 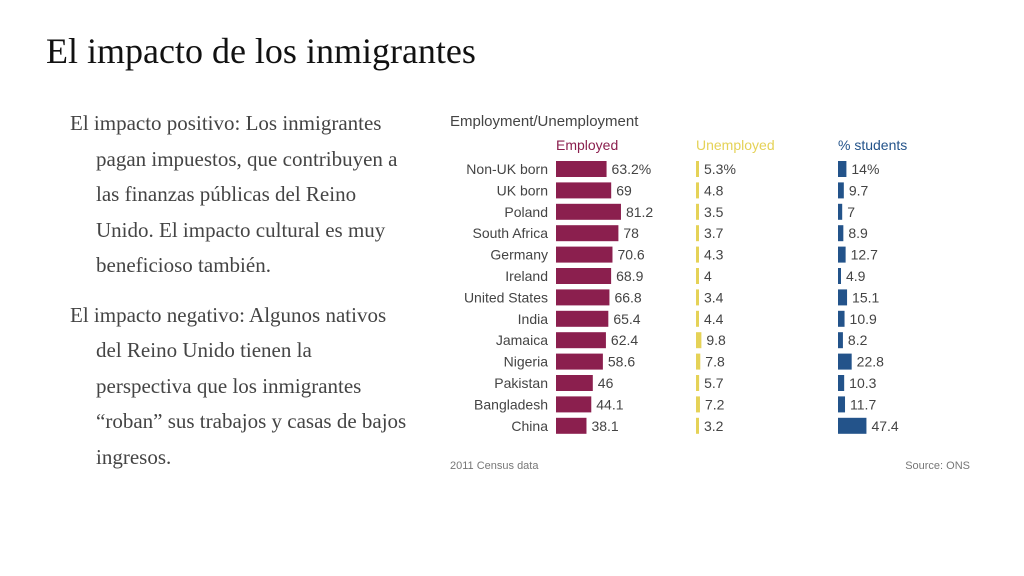 I want to click on bar-value-label: 44.1, so click(x=609, y=404).